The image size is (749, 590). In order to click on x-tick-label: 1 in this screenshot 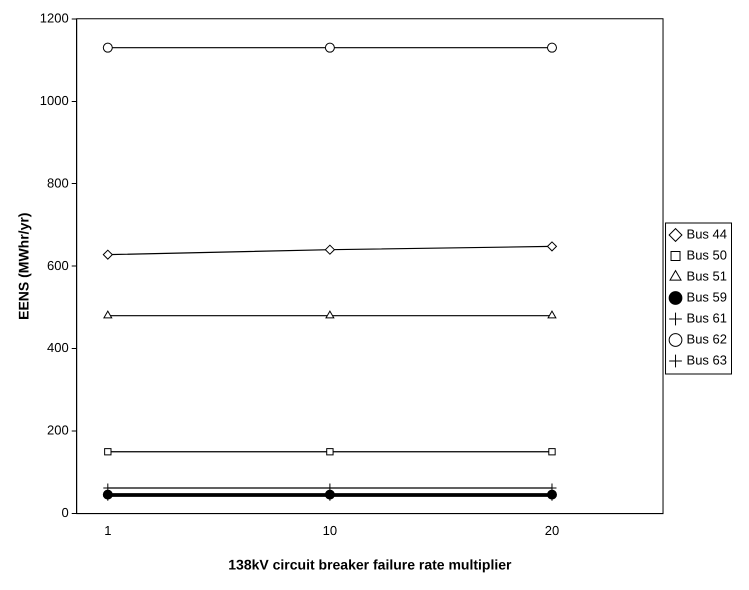, I will do `click(108, 530)`.